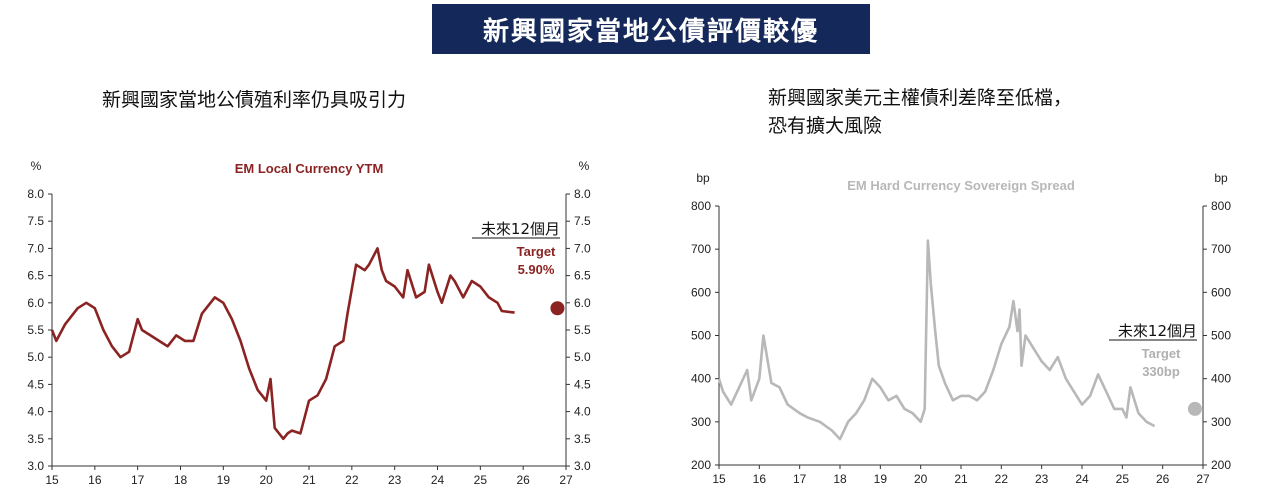 This screenshot has height=504, width=1262. I want to click on right-chart-xtick-label: 24, so click(1082, 479).